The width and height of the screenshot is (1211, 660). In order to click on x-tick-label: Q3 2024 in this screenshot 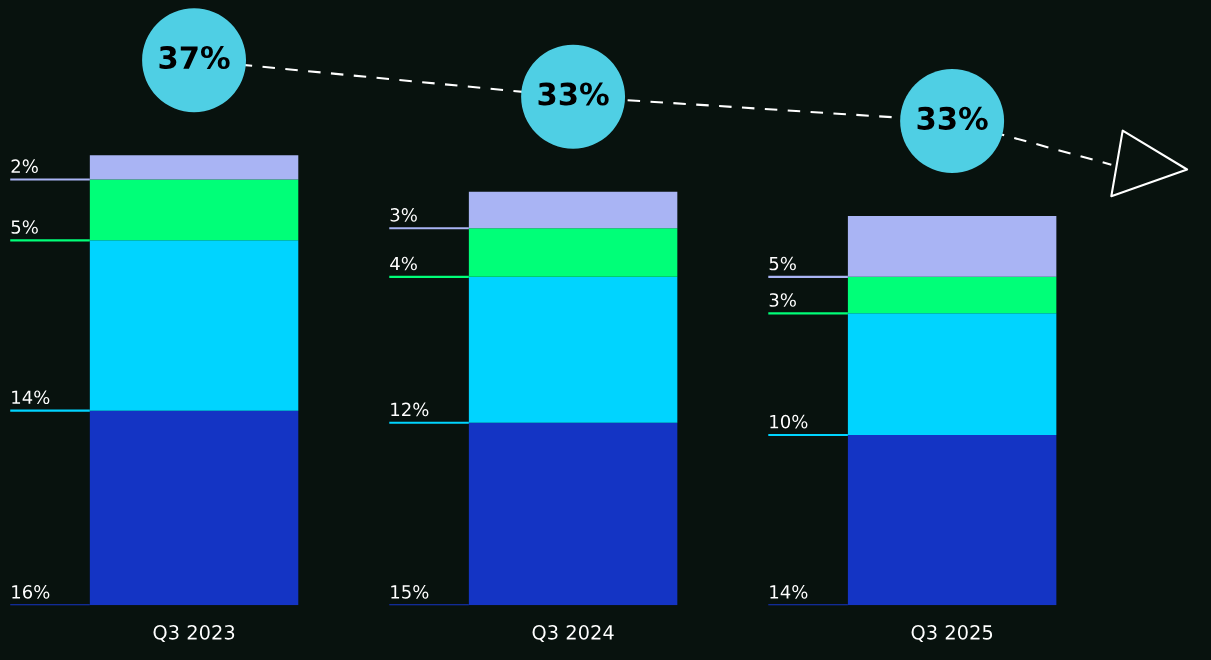, I will do `click(573, 633)`.